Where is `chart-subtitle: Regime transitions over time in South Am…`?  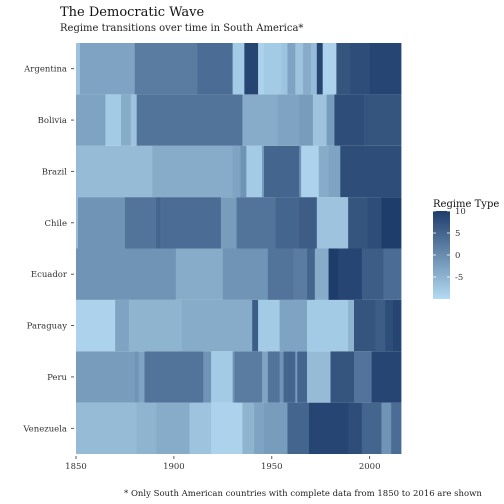
chart-subtitle: Regime transitions over time in South Am… is located at coordinates (181, 28).